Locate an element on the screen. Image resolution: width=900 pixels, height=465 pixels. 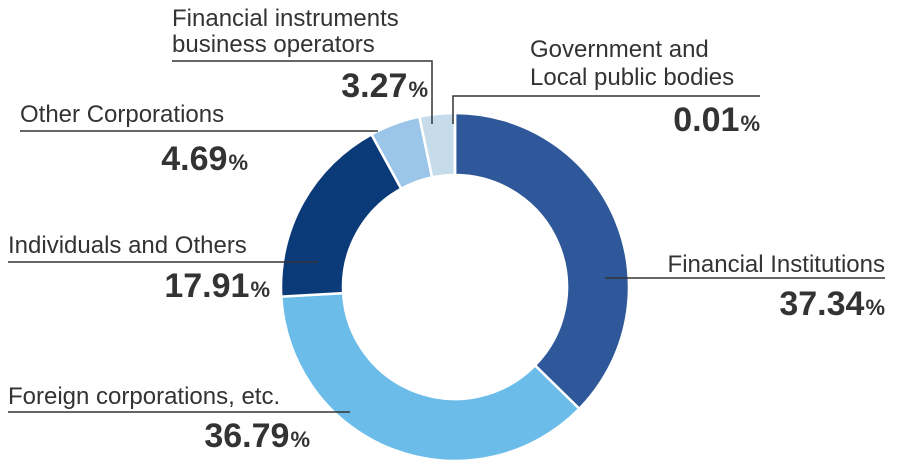
slice-unit-1: % is located at coordinates (300, 439).